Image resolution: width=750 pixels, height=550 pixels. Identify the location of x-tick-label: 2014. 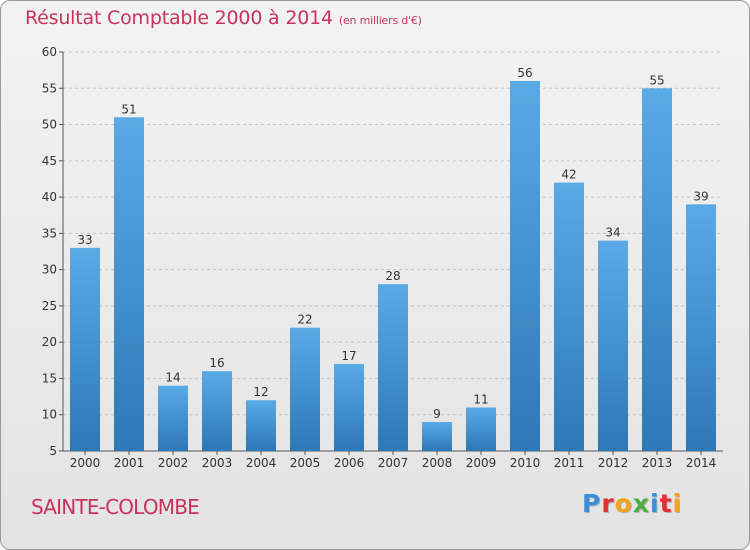
(701, 463).